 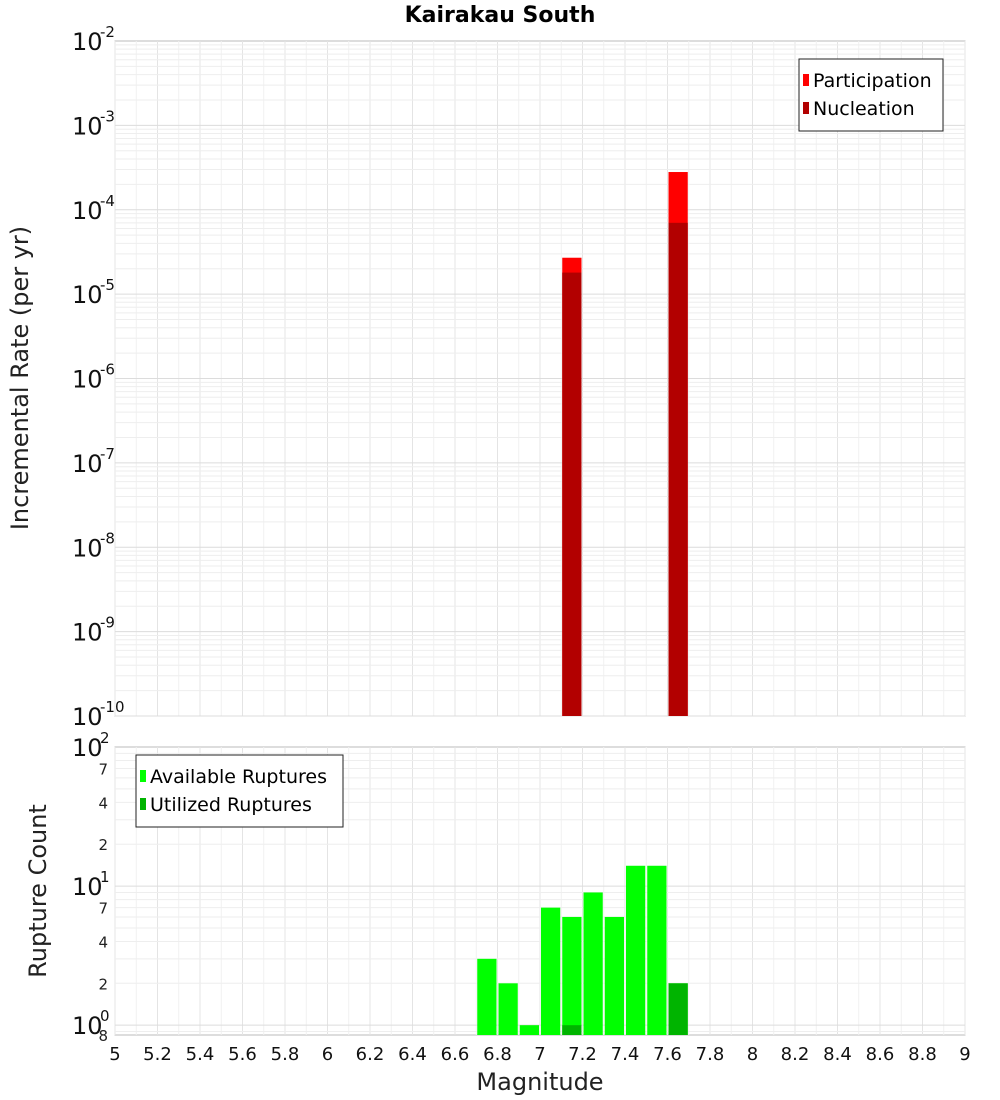 I want to click on legend-label: Available Ruptures, so click(x=238, y=777).